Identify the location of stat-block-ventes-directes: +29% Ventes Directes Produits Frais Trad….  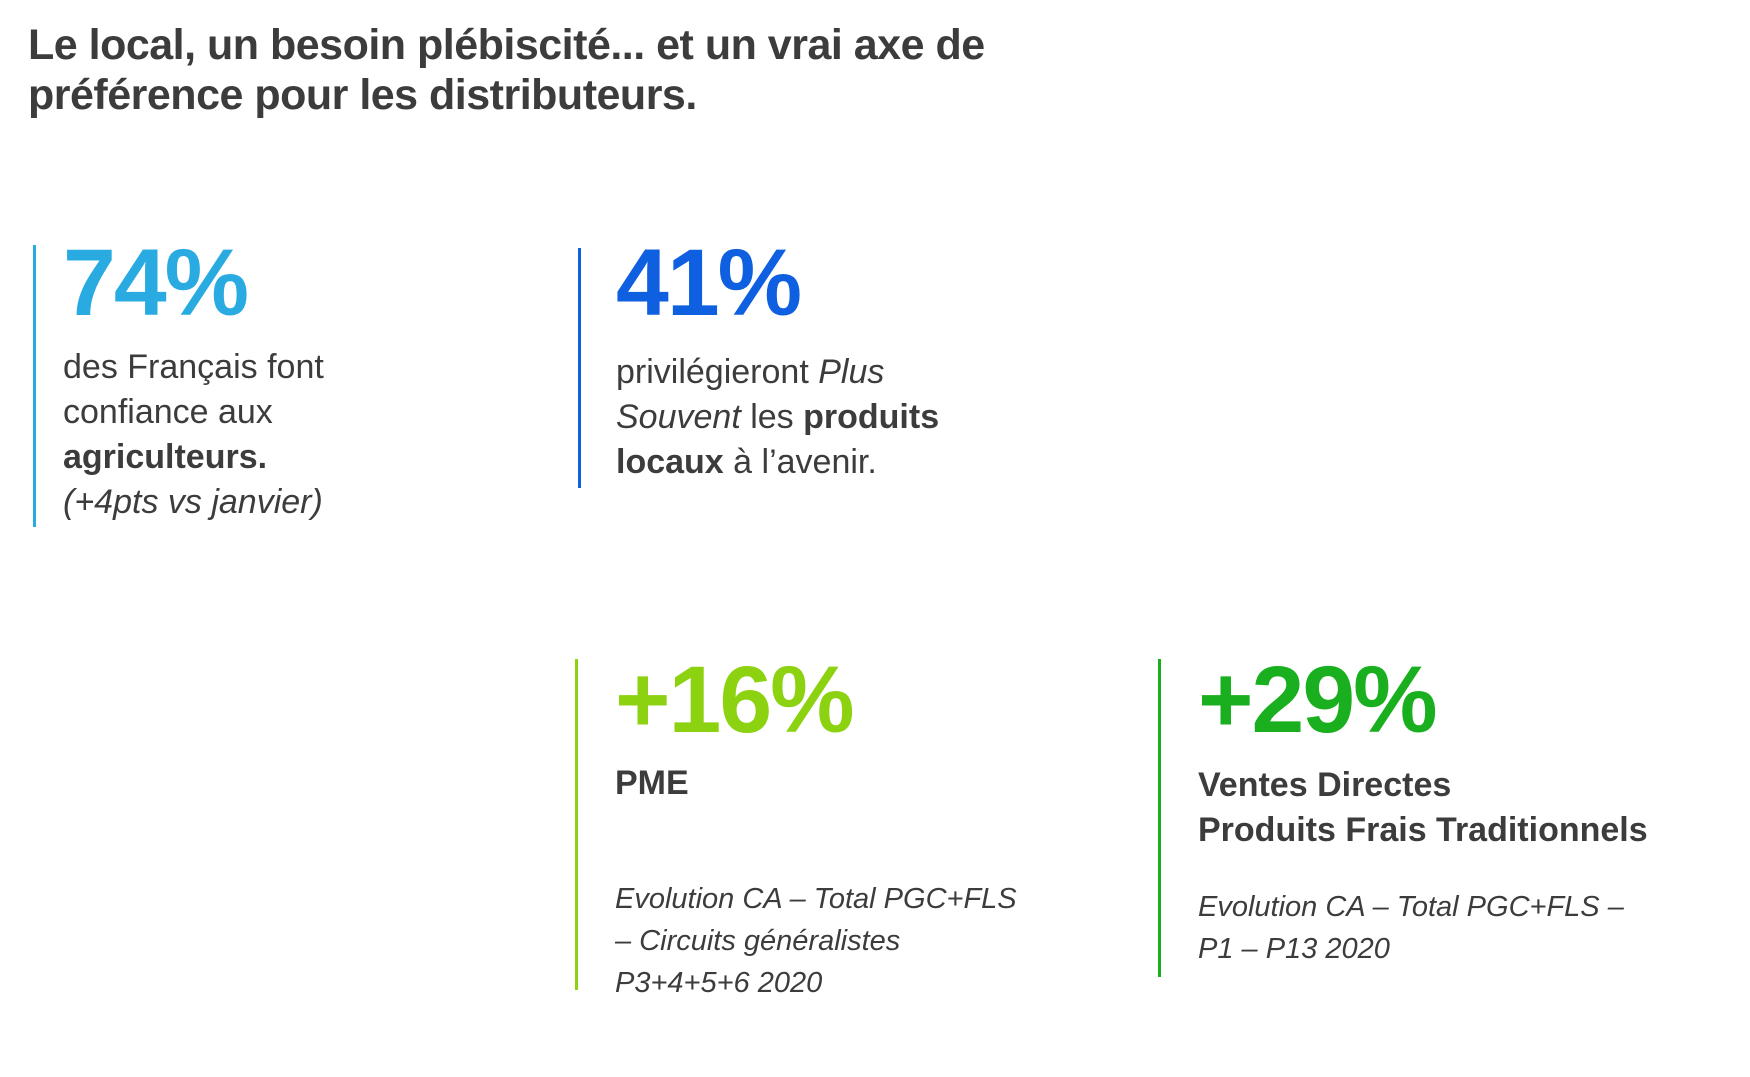
(1438, 815).